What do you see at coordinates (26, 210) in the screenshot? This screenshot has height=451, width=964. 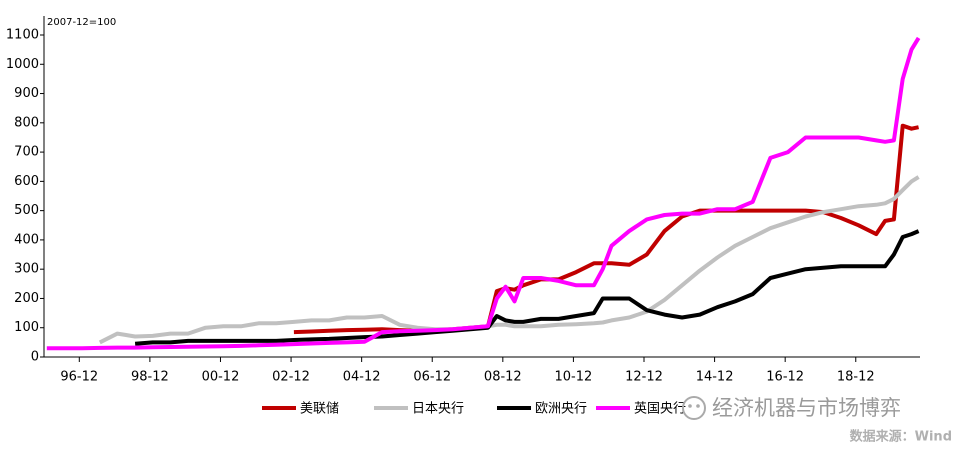 I see `y-tick-label: 500` at bounding box center [26, 210].